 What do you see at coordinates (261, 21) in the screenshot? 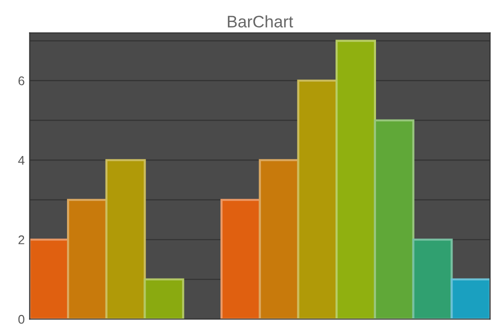
I see `chart-title: BarChart` at bounding box center [261, 21].